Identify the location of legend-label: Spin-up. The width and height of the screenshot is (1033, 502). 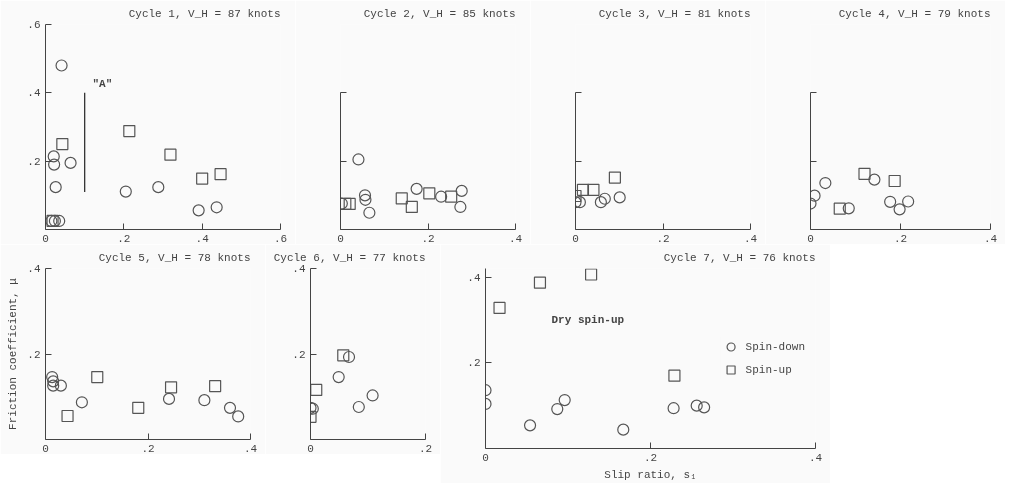
(768, 369).